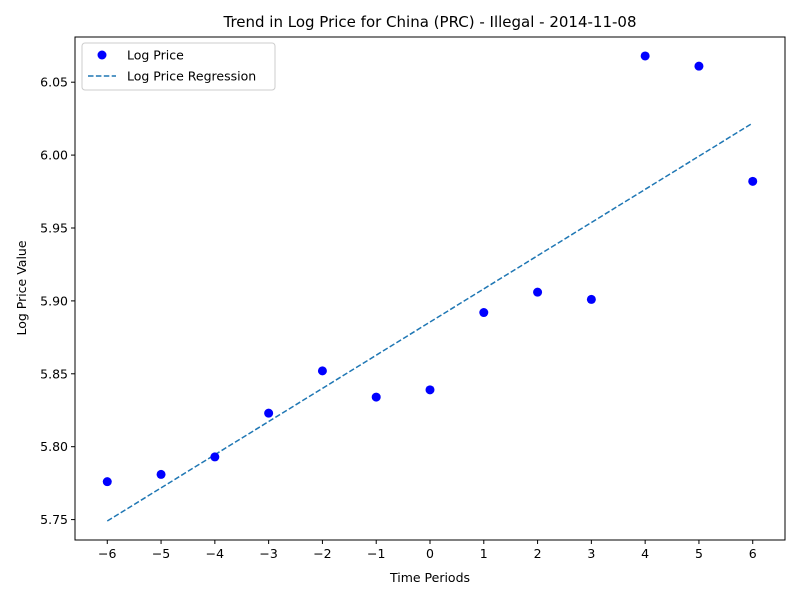 This screenshot has width=800, height=600. What do you see at coordinates (191, 76) in the screenshot?
I see `legend-label-regression: Log Price Regression` at bounding box center [191, 76].